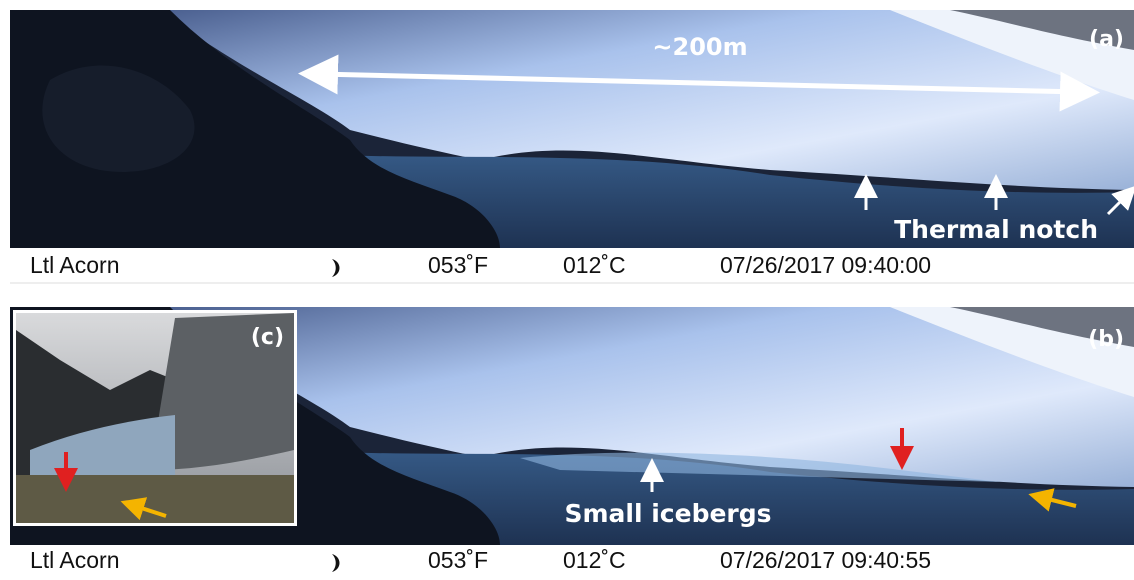  I want to click on timestamp: 07/26/2017 09:40:55, so click(825, 560).